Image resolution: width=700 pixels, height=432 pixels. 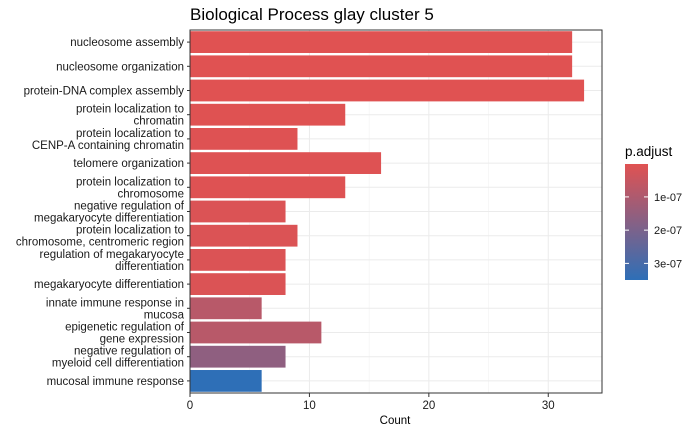 What do you see at coordinates (309, 406) in the screenshot?
I see `x-tick-label: 10` at bounding box center [309, 406].